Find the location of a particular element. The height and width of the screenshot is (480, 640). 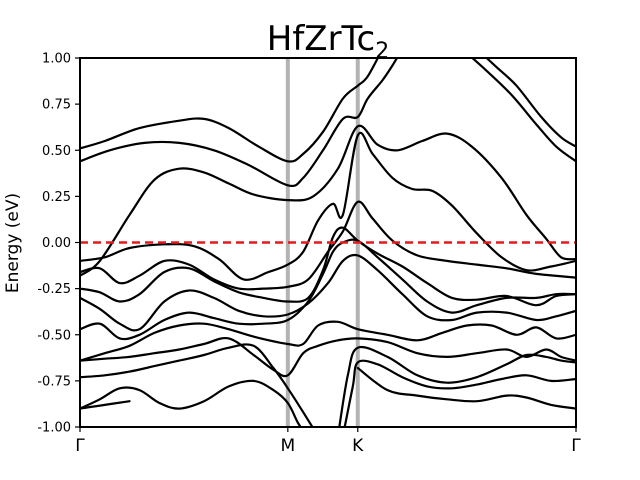

y-tick-label: 0.75 is located at coordinates (56, 105).